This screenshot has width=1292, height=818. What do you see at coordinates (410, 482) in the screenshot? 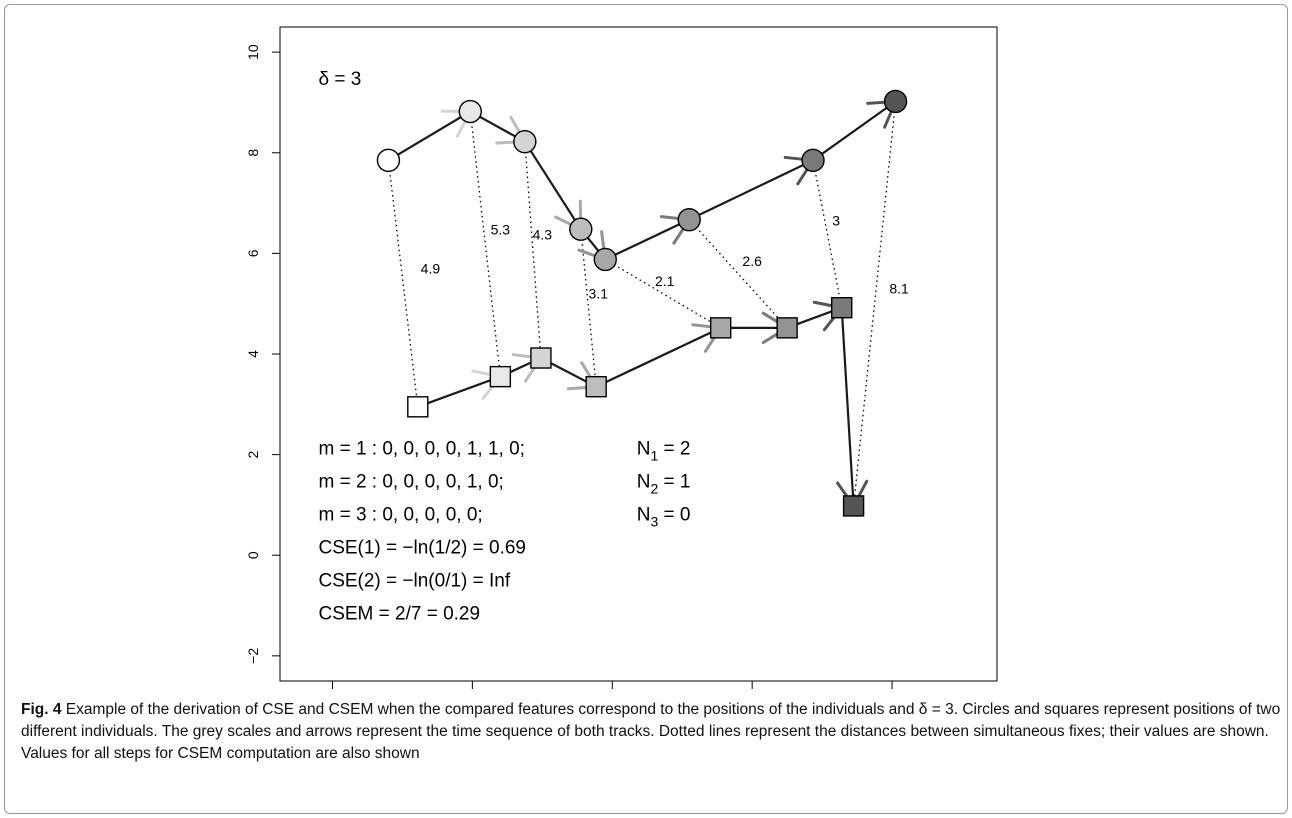
I see `annotation-line: m = 2 : 0, 0, 0, 0, 1, 0;` at bounding box center [410, 482].